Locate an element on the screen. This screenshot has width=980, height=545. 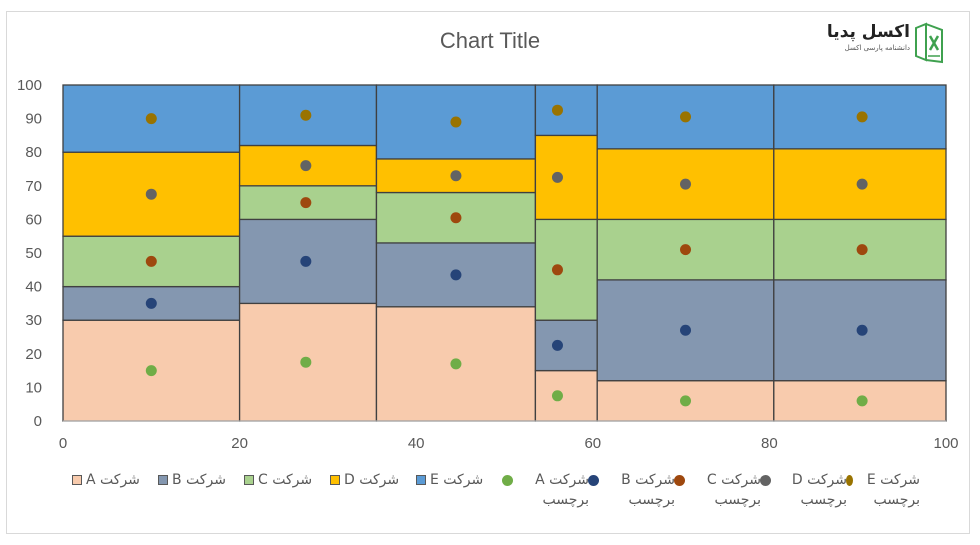
y-tick-label: 60 is located at coordinates (33, 219).